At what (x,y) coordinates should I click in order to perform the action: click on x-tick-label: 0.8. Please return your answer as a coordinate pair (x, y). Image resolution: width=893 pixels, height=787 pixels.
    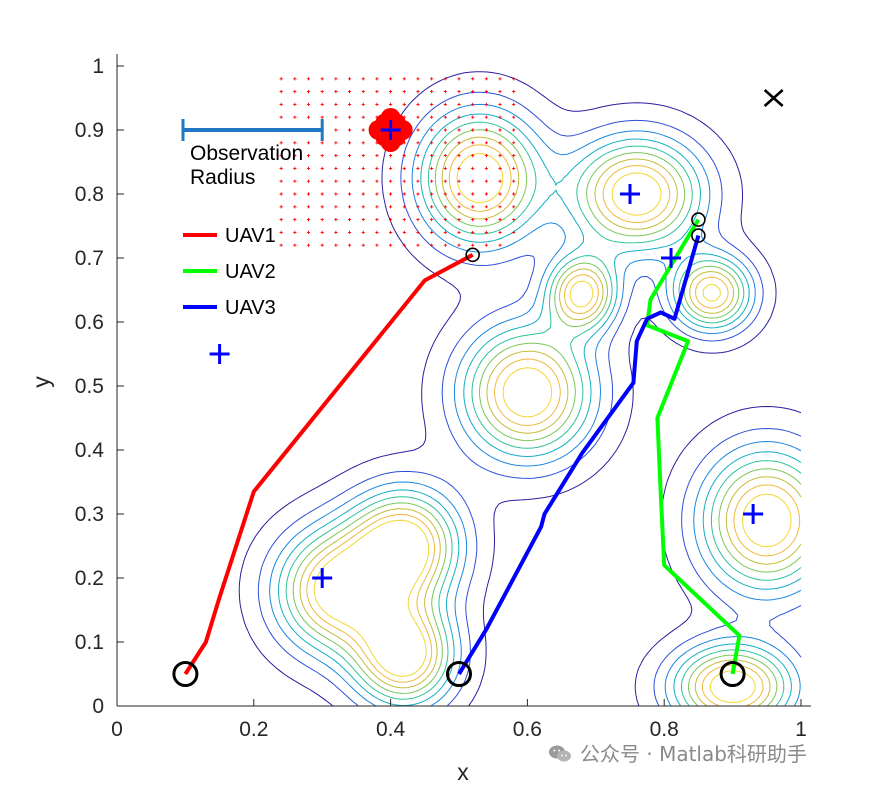
    Looking at the image, I should click on (664, 729).